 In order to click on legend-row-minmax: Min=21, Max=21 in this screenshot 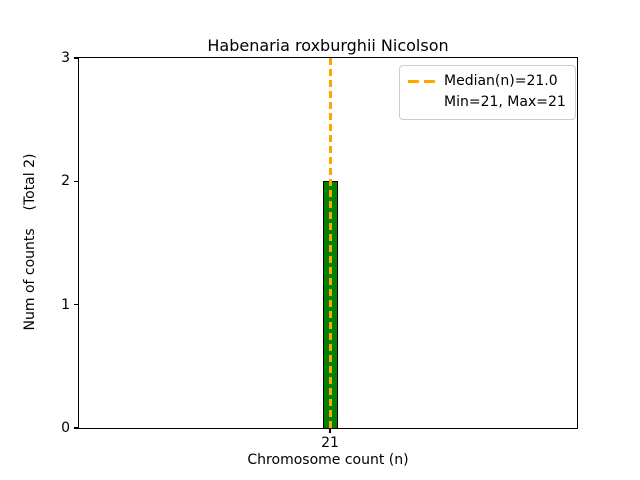, I will do `click(487, 102)`.